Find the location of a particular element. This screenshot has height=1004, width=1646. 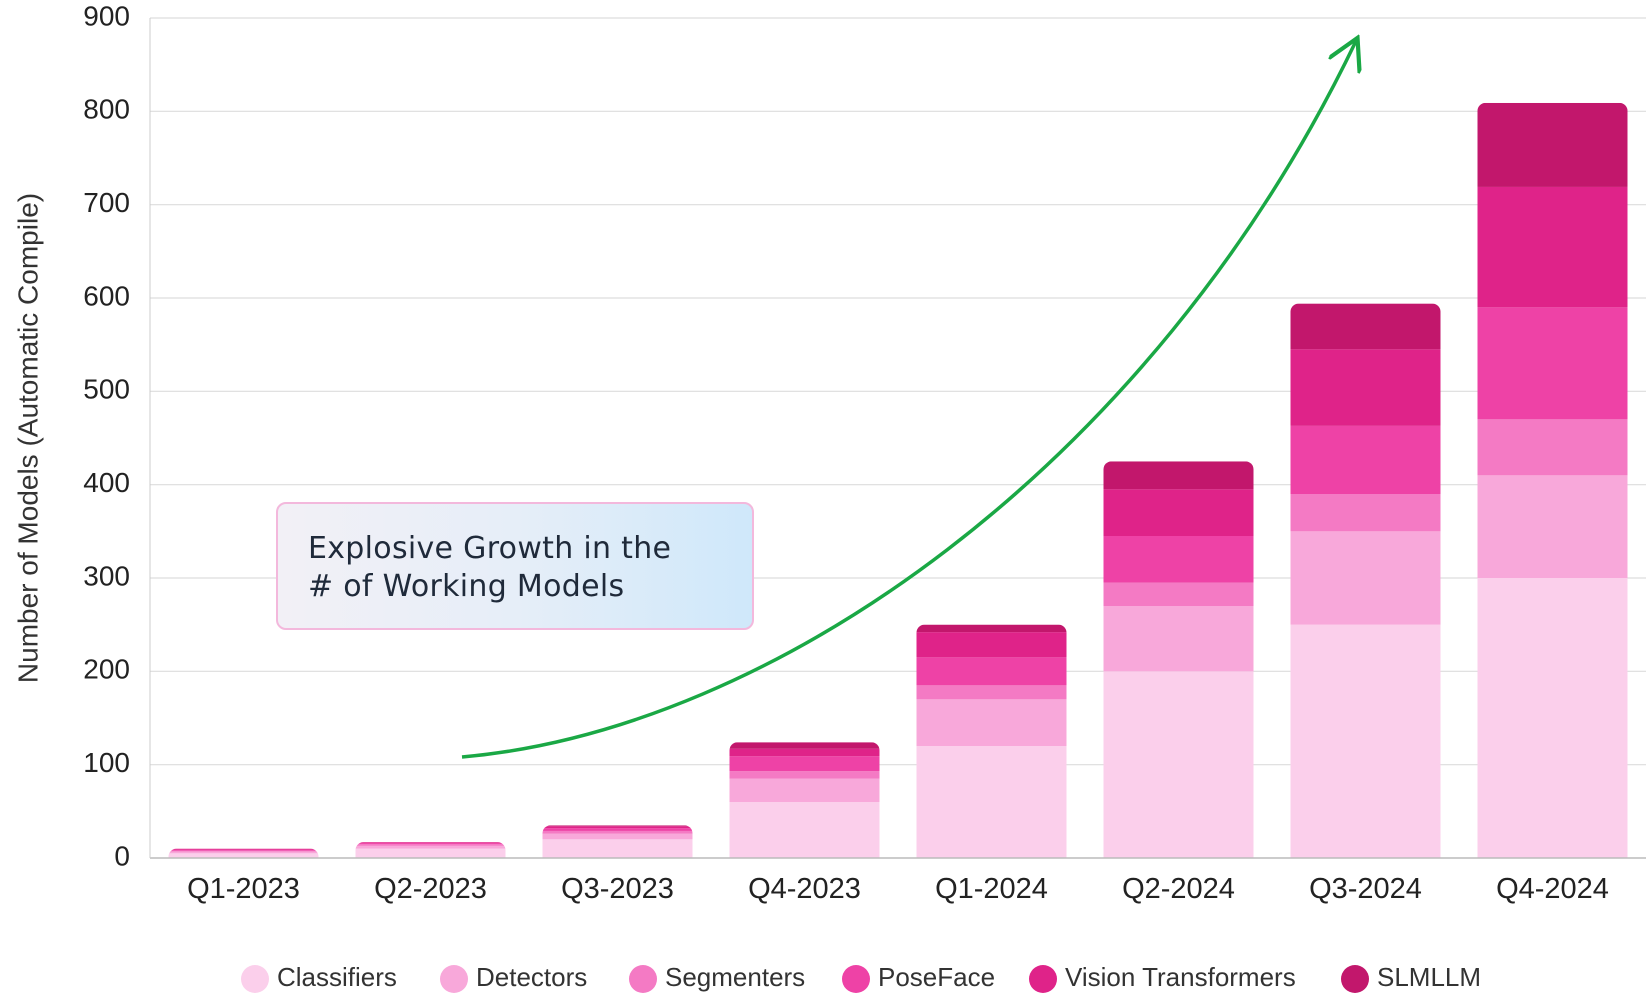

legend-item: PoseFace is located at coordinates (918, 977).